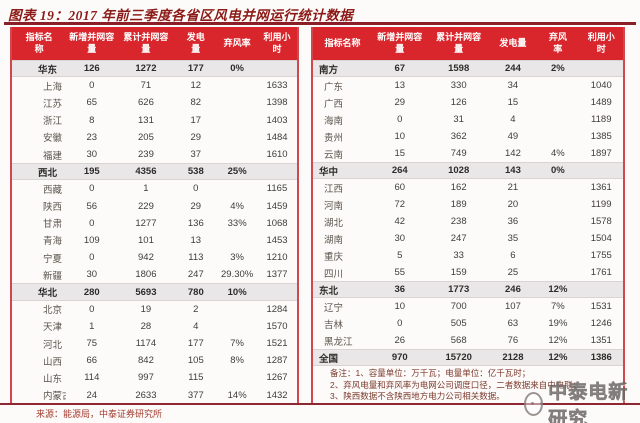  I want to click on cell-generation: 0, so click(196, 189).